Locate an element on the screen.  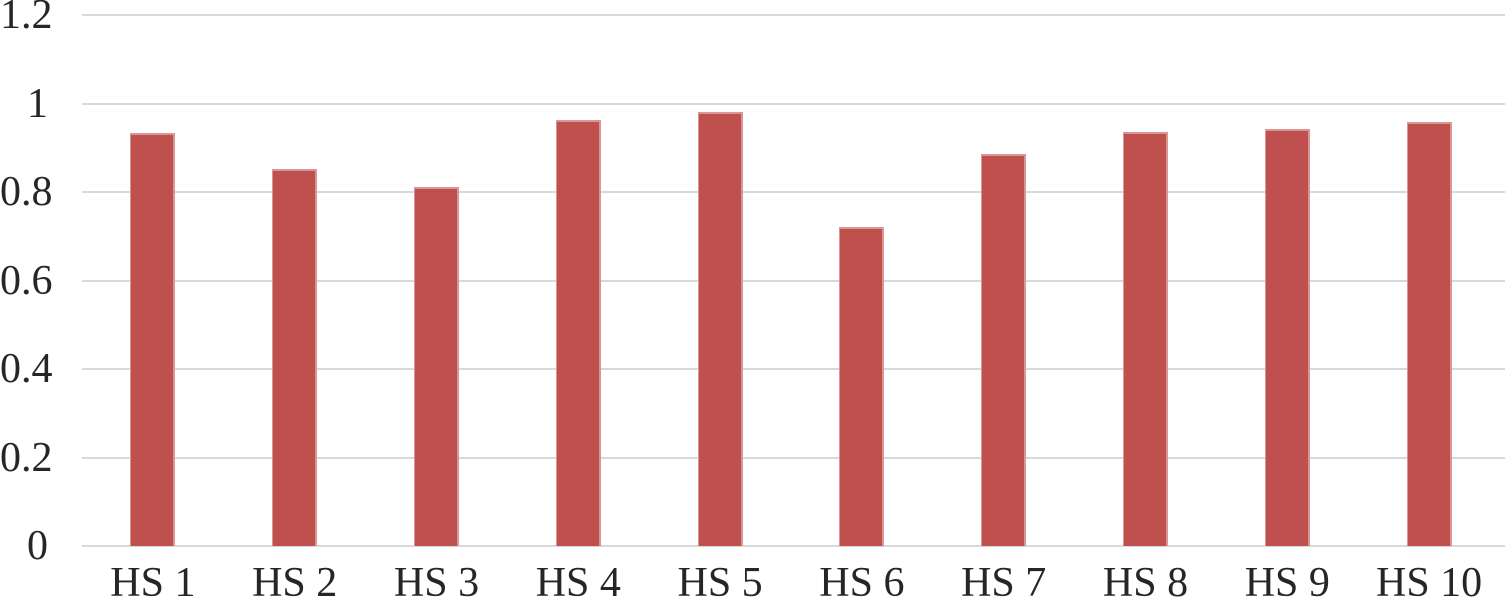
y-tick-label: 0.2 is located at coordinates (26, 457).